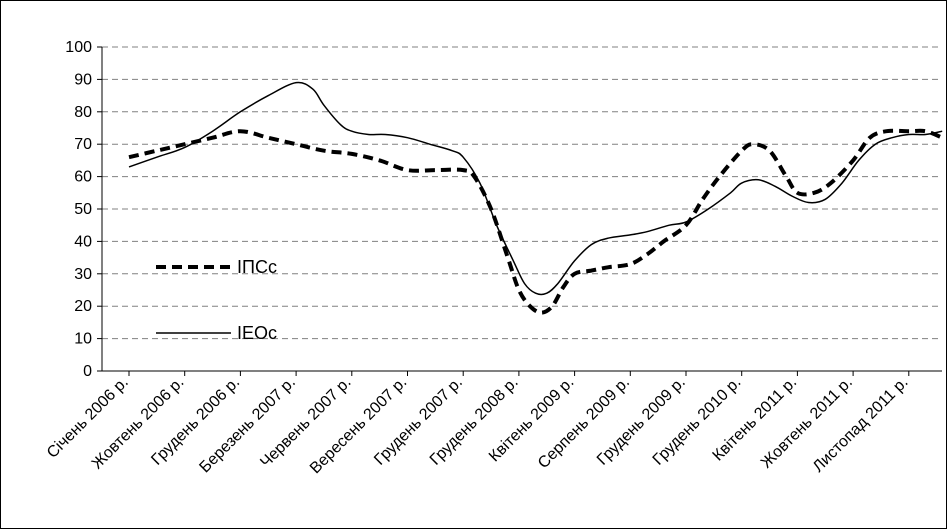 Image resolution: width=947 pixels, height=529 pixels. Describe the element at coordinates (83, 306) in the screenshot. I see `y-tick-label: 20` at that location.